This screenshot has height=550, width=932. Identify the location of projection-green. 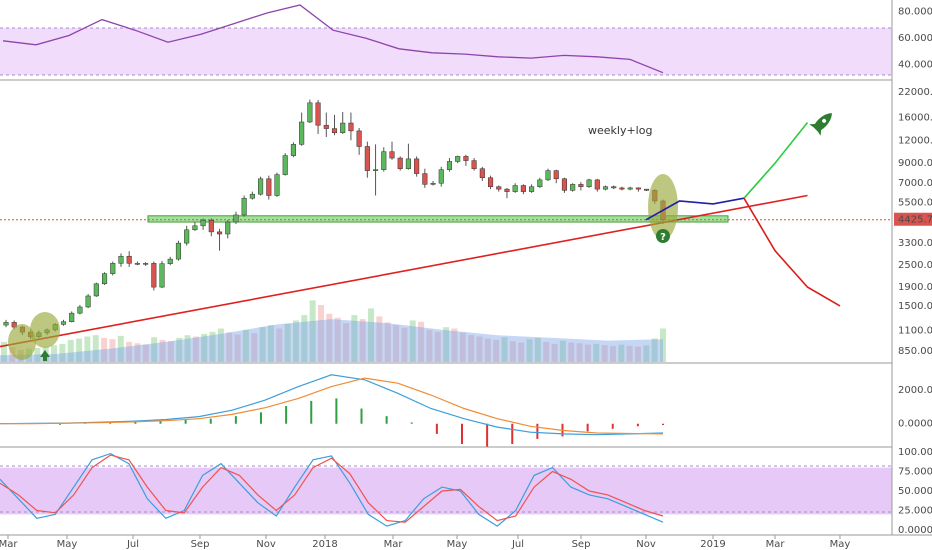
(776, 160).